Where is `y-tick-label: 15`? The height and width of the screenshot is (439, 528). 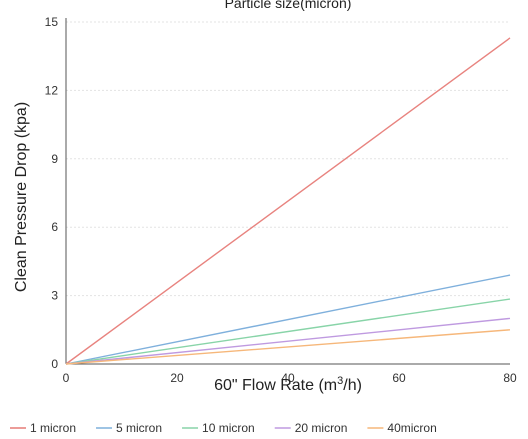
y-tick-label: 15 is located at coordinates (52, 22).